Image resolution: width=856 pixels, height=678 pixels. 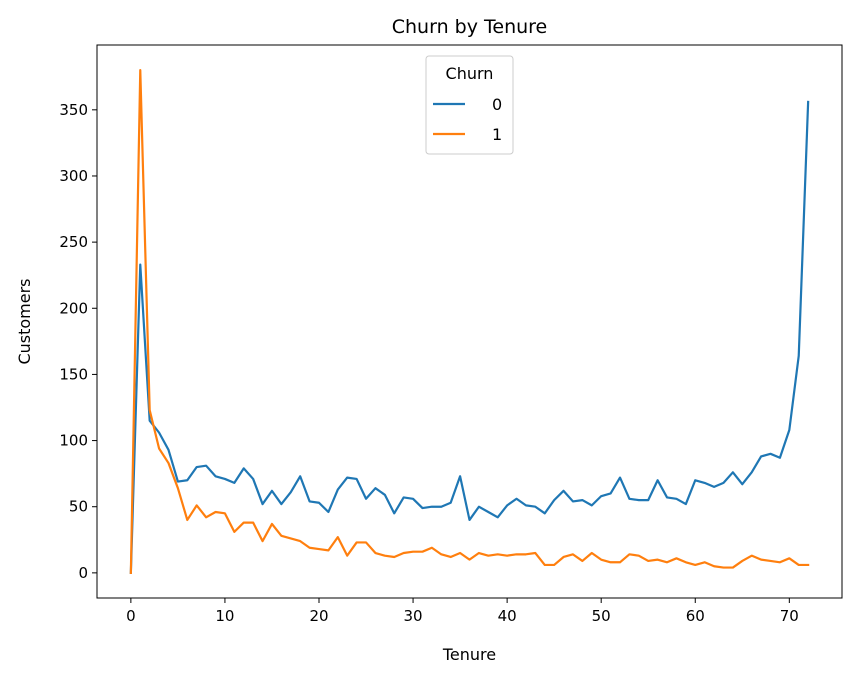 I want to click on x-tick-label: 10, so click(x=224, y=616).